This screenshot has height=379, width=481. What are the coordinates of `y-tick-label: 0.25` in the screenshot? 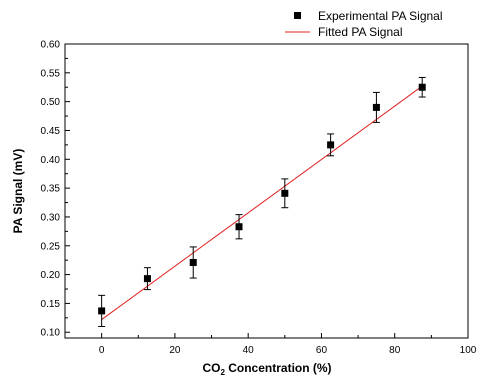 It's located at (51, 246).